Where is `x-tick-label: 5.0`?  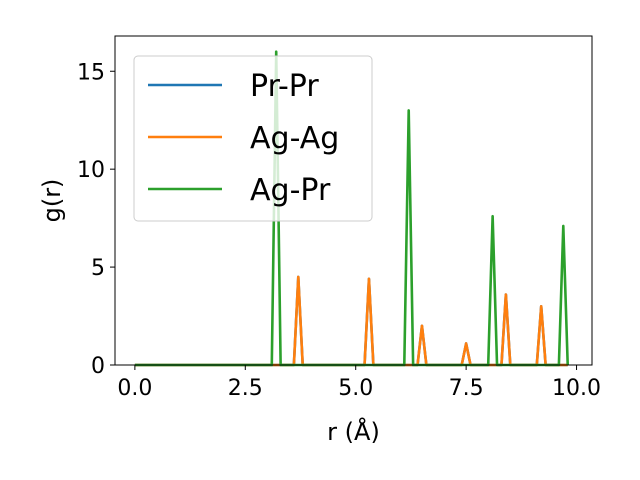 x-tick-label: 5.0 is located at coordinates (355, 388).